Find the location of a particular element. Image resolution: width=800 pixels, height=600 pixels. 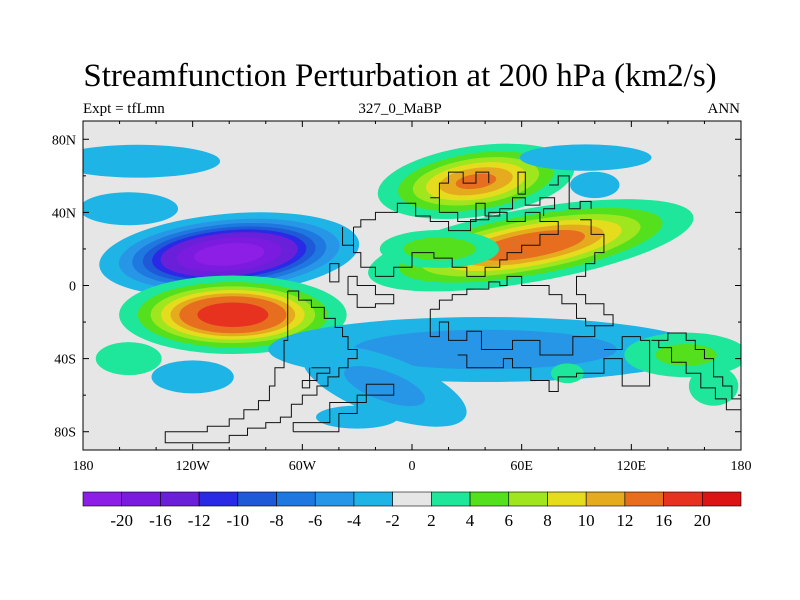

y-tick-label: 0 is located at coordinates (72, 287).